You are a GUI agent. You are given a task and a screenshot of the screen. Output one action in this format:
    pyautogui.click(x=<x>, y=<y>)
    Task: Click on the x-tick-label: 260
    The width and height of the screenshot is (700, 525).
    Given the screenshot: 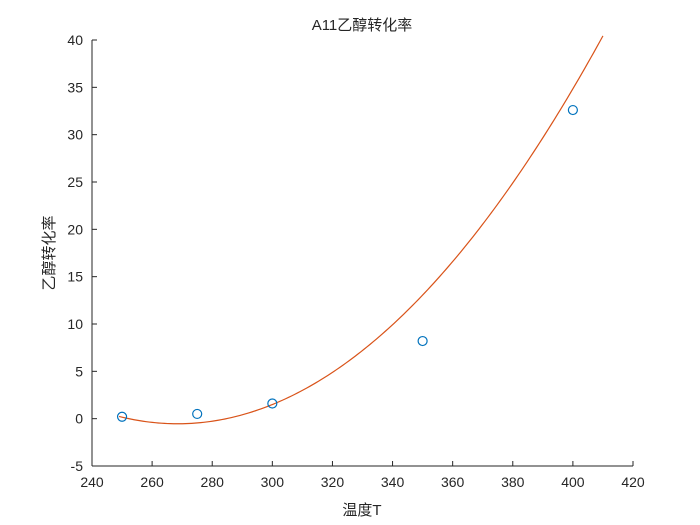 What is the action you would take?
    pyautogui.click(x=152, y=482)
    